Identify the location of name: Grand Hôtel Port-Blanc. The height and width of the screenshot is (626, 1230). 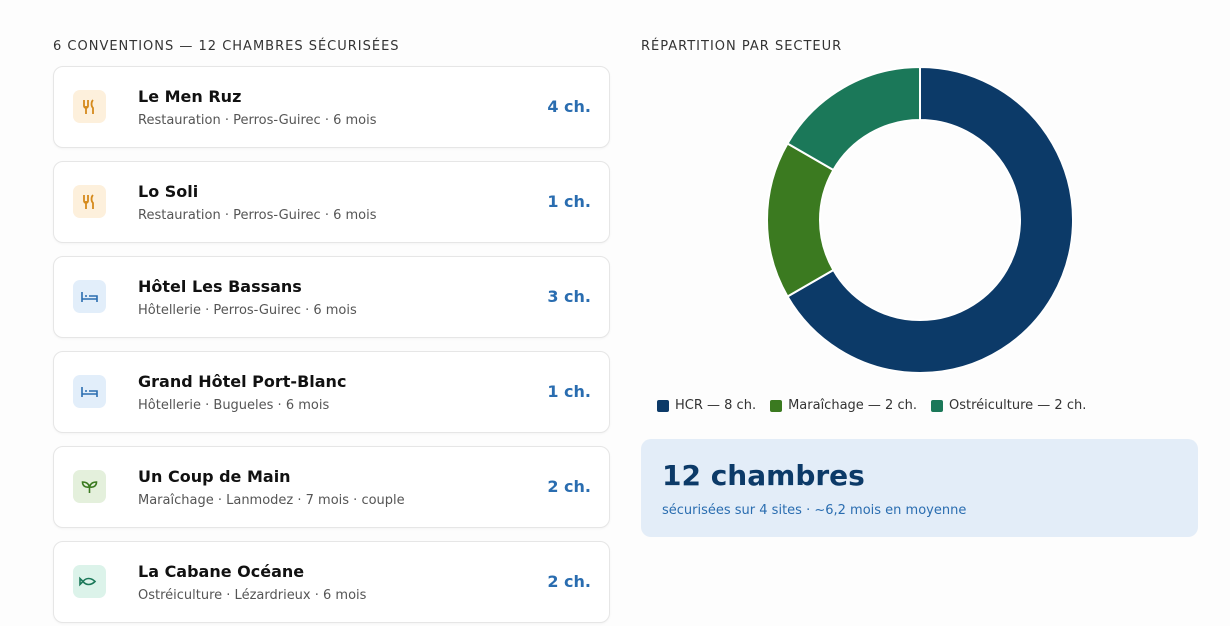
(242, 381).